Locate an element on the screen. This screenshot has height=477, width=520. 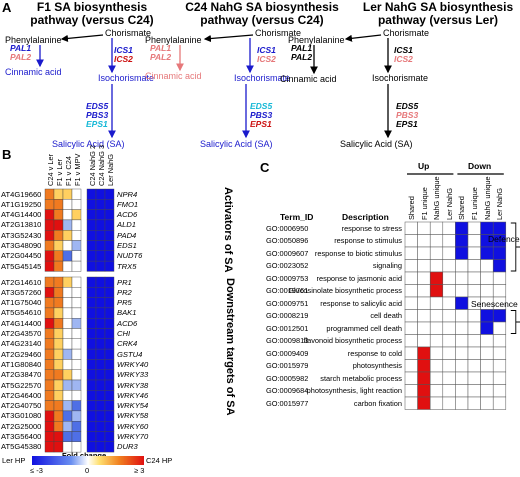
gene-name: GSTU4 is located at coordinates (130, 354).